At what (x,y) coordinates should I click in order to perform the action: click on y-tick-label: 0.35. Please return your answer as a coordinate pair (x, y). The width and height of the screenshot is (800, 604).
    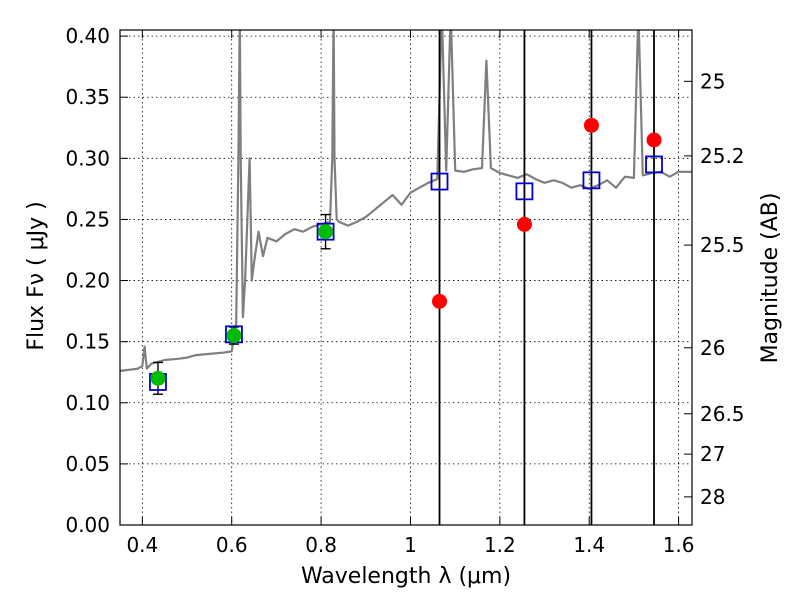
    Looking at the image, I should click on (87, 97).